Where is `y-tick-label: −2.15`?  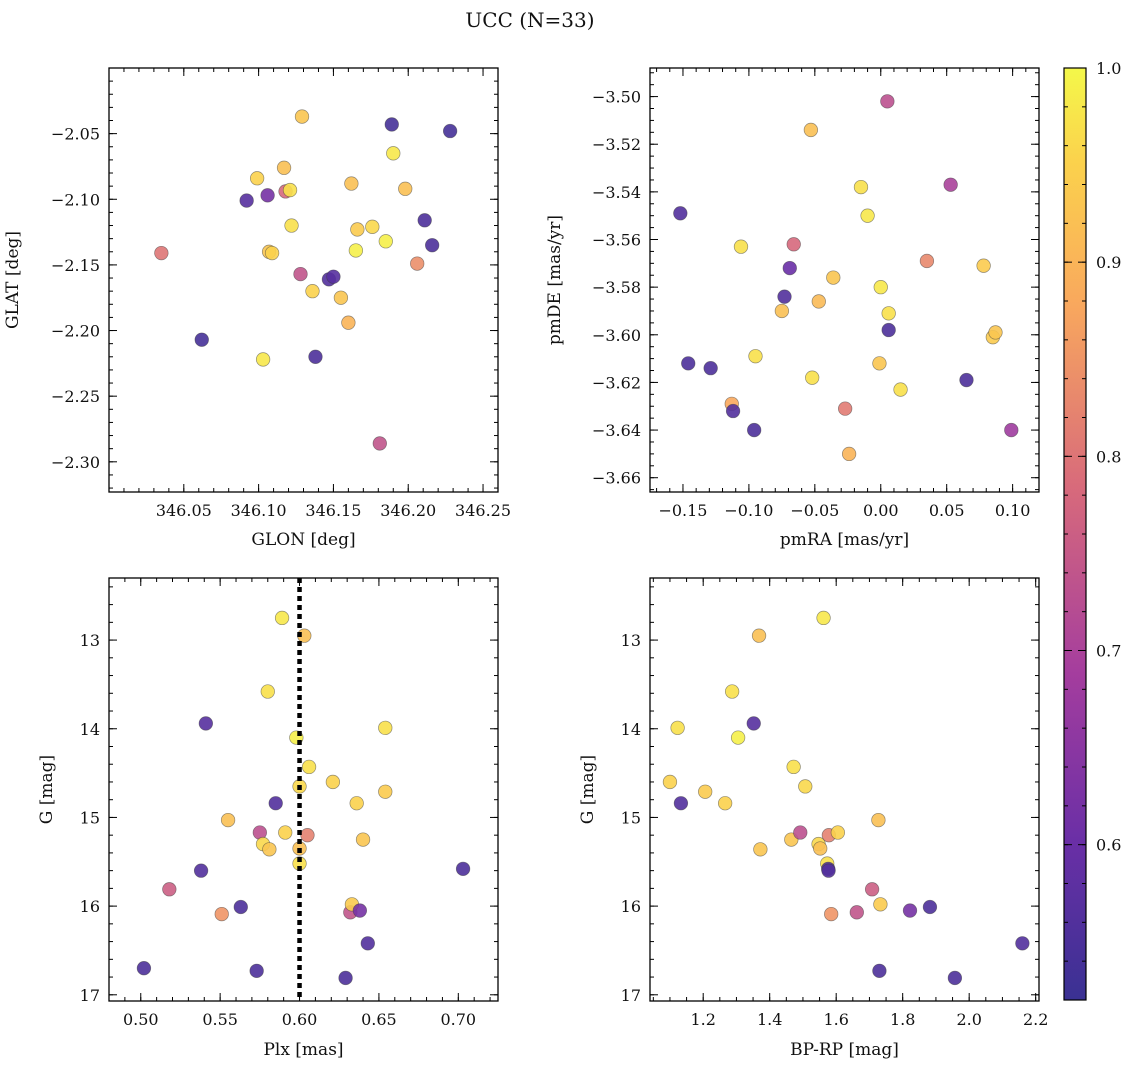
y-tick-label: −2.15 is located at coordinates (75, 265).